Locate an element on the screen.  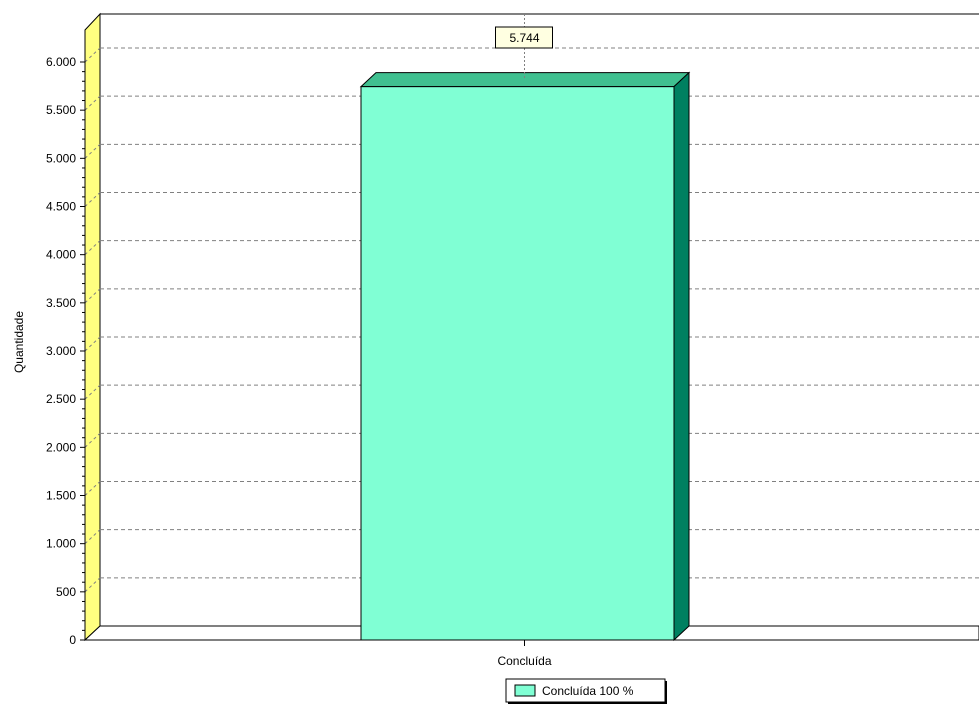
y-tick-label: 5.000 is located at coordinates (61, 158).